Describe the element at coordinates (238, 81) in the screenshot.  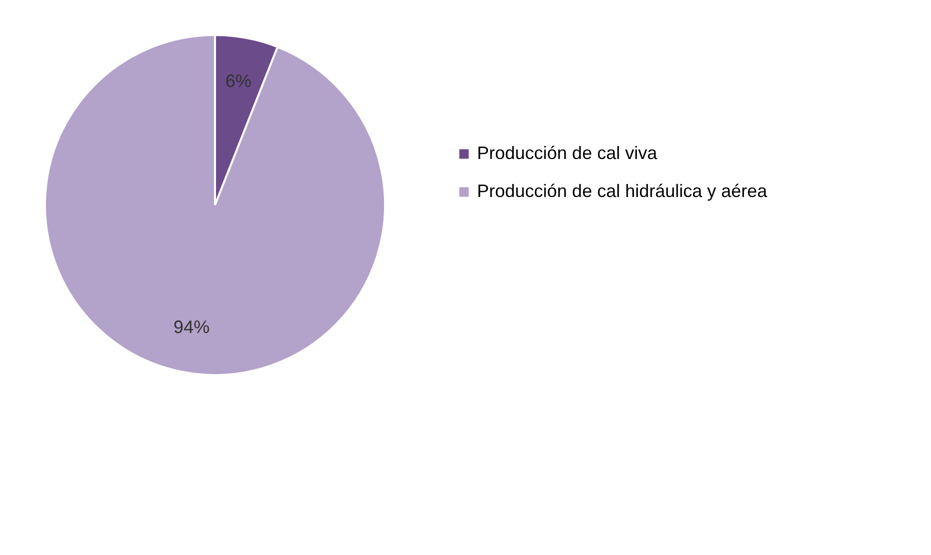
I see `data-label: 6%` at that location.